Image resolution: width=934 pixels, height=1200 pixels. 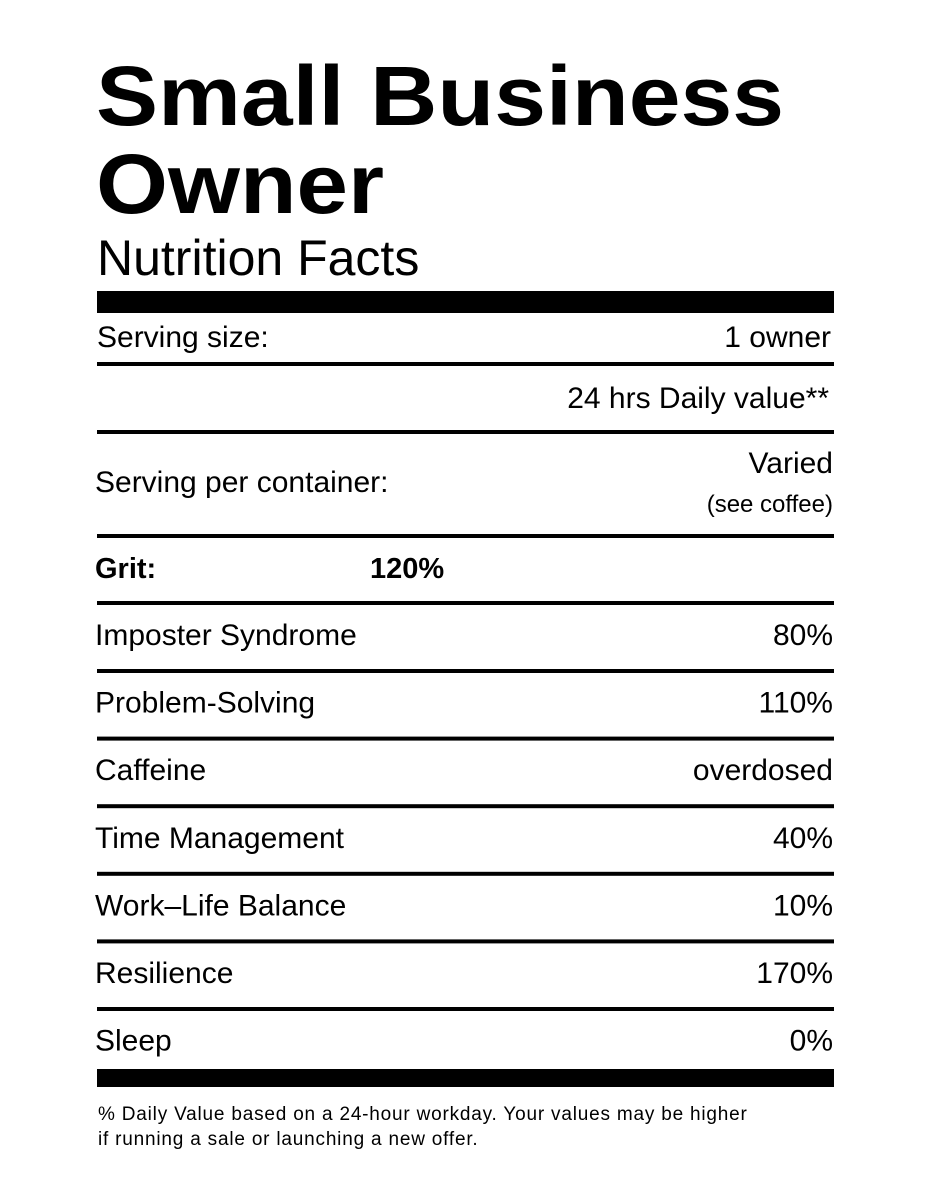 What do you see at coordinates (811, 1041) in the screenshot?
I see `row-value: 0%` at bounding box center [811, 1041].